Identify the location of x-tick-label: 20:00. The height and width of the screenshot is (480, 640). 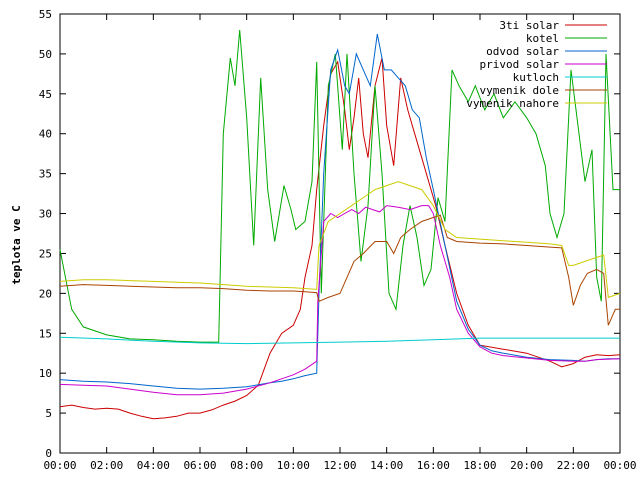
(526, 465).